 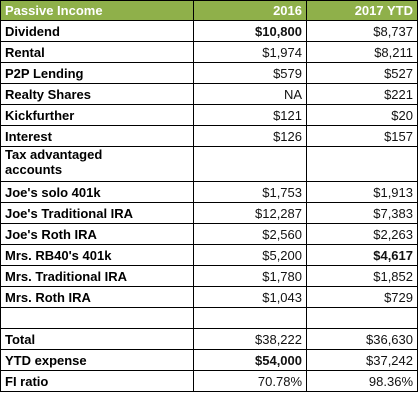 I want to click on value-cell: NA, so click(x=250, y=94).